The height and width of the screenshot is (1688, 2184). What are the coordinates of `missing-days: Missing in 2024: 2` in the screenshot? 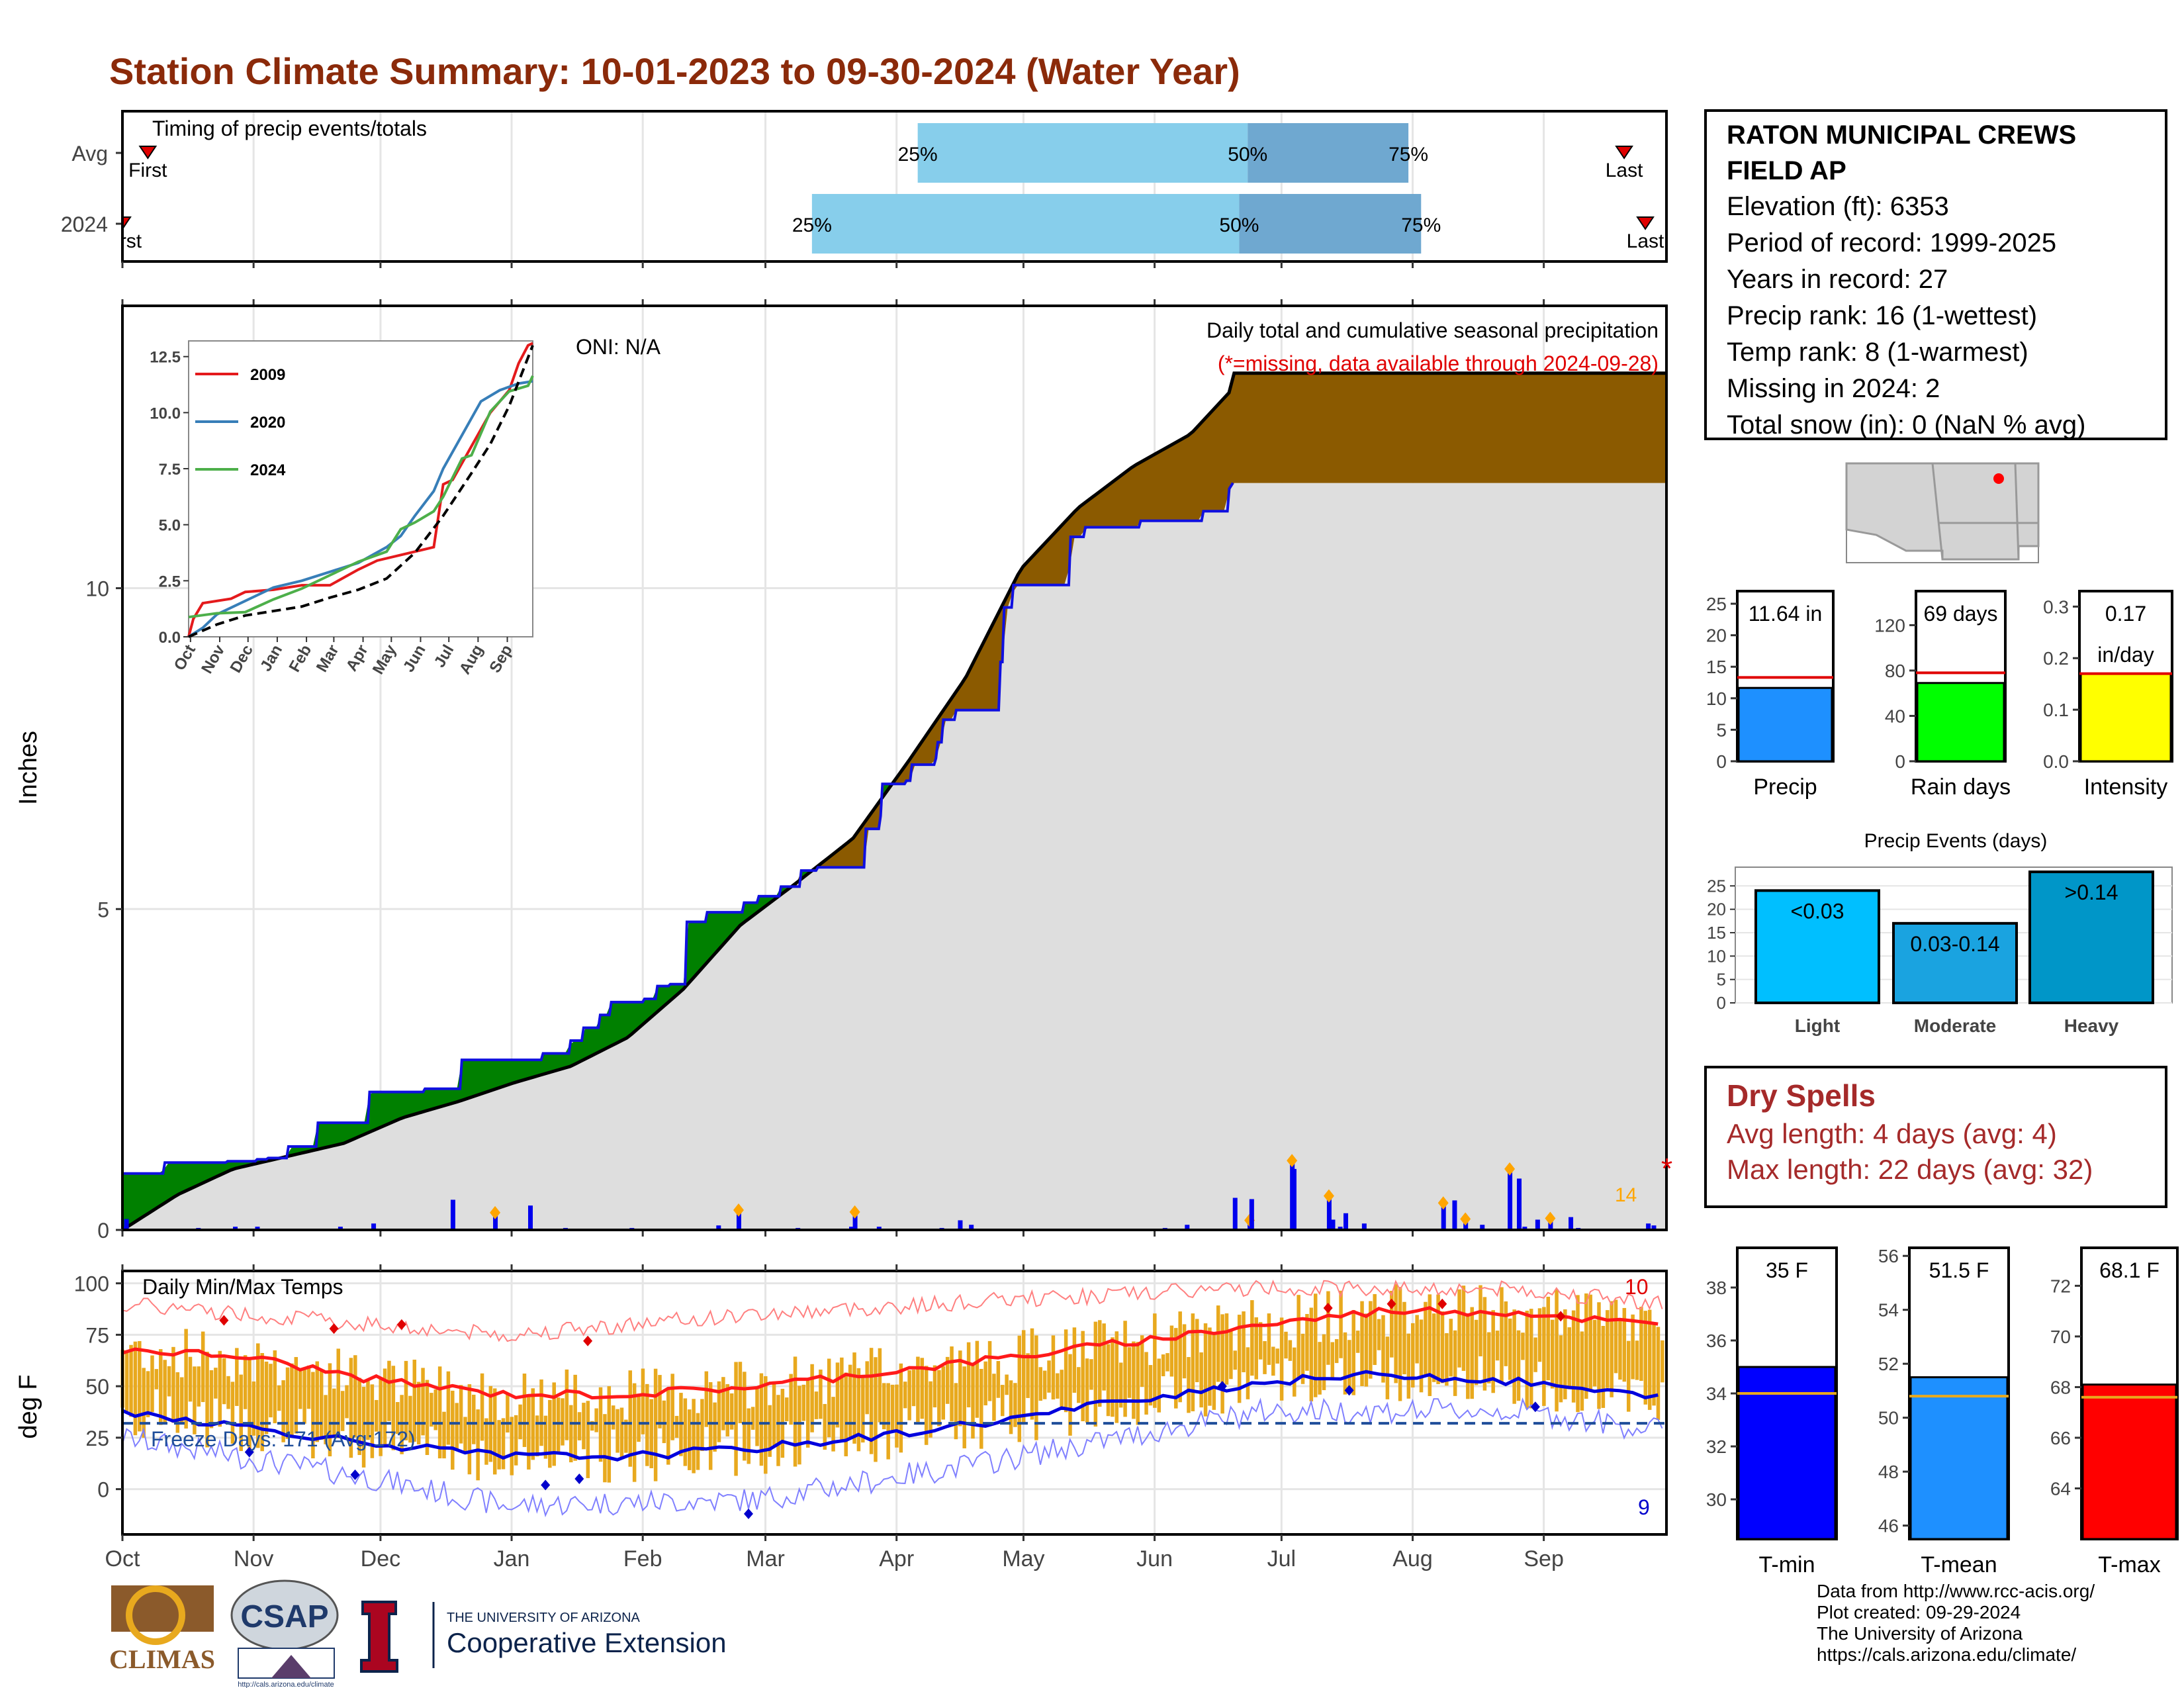 It's located at (1834, 388).